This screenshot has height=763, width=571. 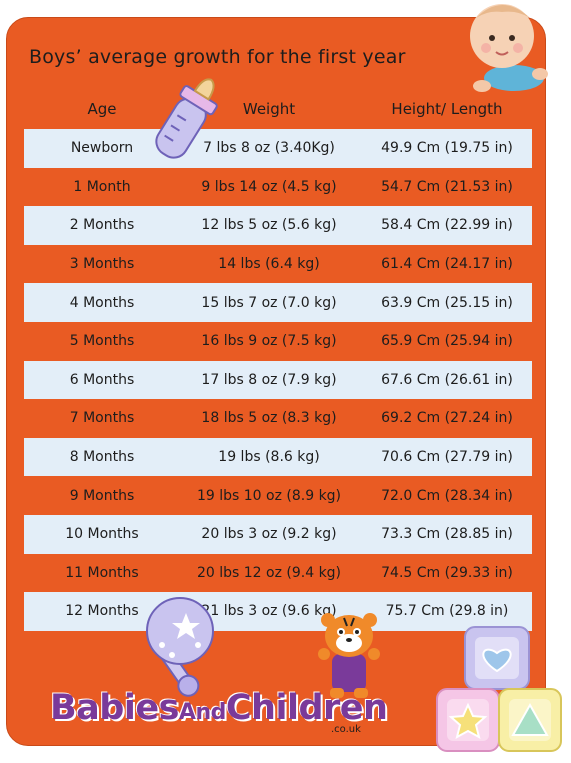 What do you see at coordinates (447, 572) in the screenshot?
I see `height-cell: 74.5 Cm (29.33 in)` at bounding box center [447, 572].